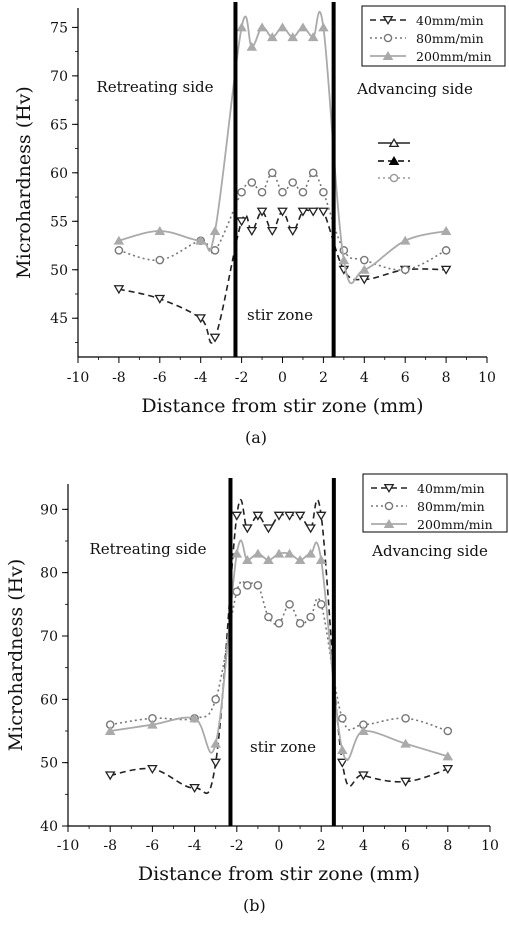 The height and width of the screenshot is (926, 509). What do you see at coordinates (59, 28) in the screenshot?
I see `y-tick-label: 75` at bounding box center [59, 28].